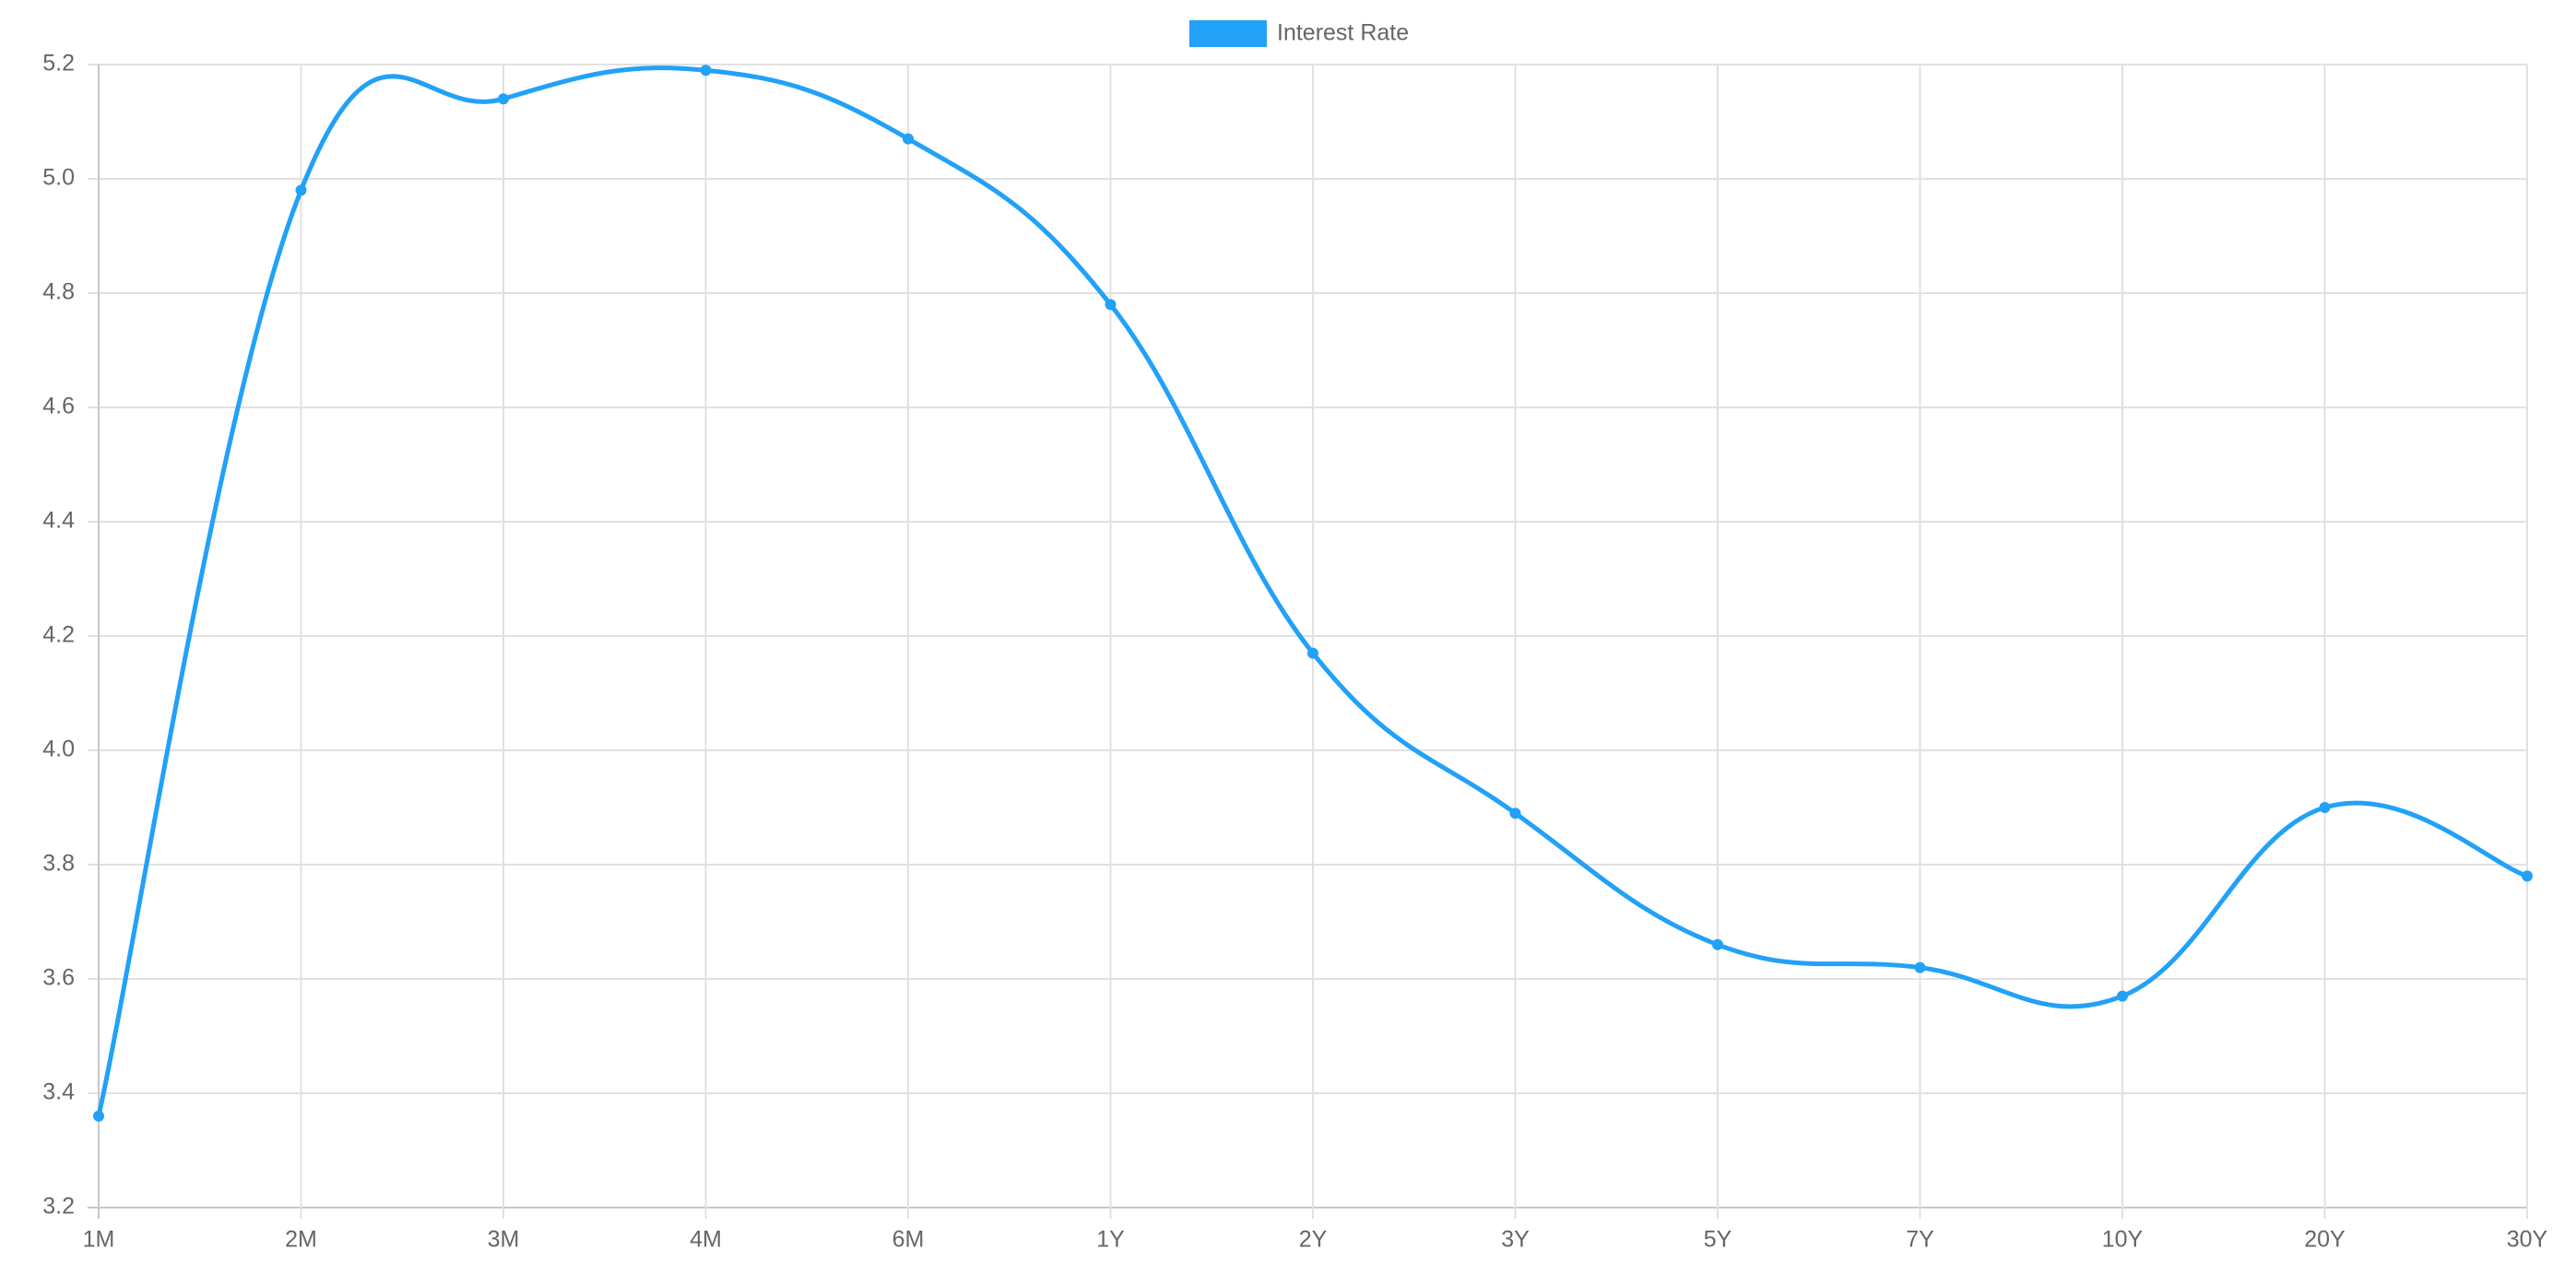  Describe the element at coordinates (1228, 33) in the screenshot. I see `legend-swatch` at that location.